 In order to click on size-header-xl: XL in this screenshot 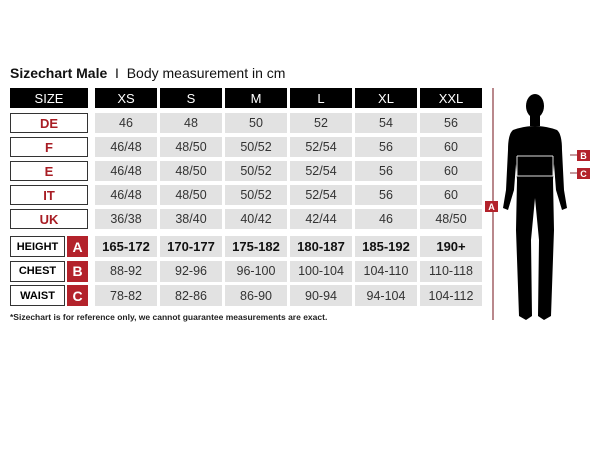, I will do `click(386, 98)`.